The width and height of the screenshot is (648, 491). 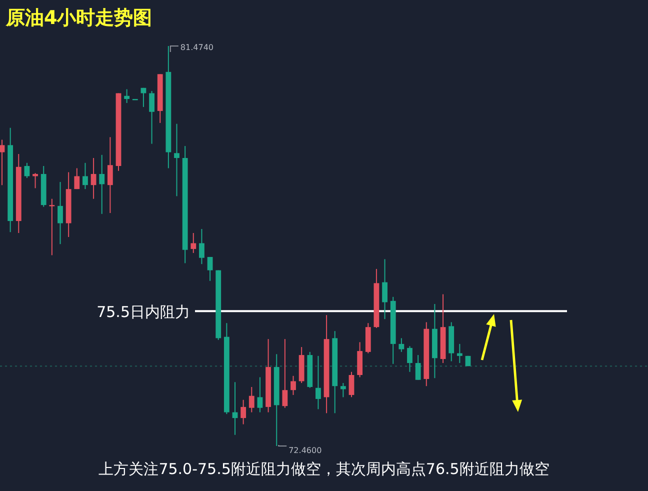 What do you see at coordinates (324, 469) in the screenshot?
I see `text: 上方关注75.0-75.5附近阻力做空，其次周内高点76.5附近阻力做空` at bounding box center [324, 469].